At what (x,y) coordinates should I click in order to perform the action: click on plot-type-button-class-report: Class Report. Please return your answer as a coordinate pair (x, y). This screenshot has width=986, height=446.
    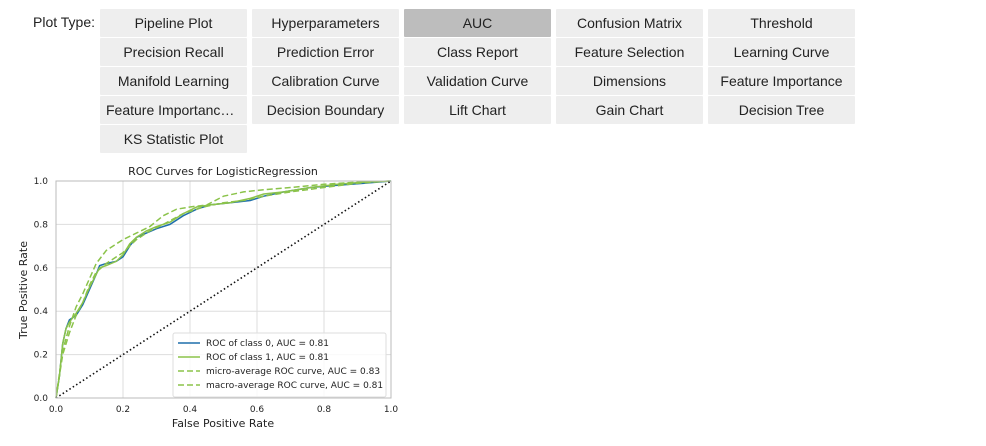
    Looking at the image, I should click on (477, 52).